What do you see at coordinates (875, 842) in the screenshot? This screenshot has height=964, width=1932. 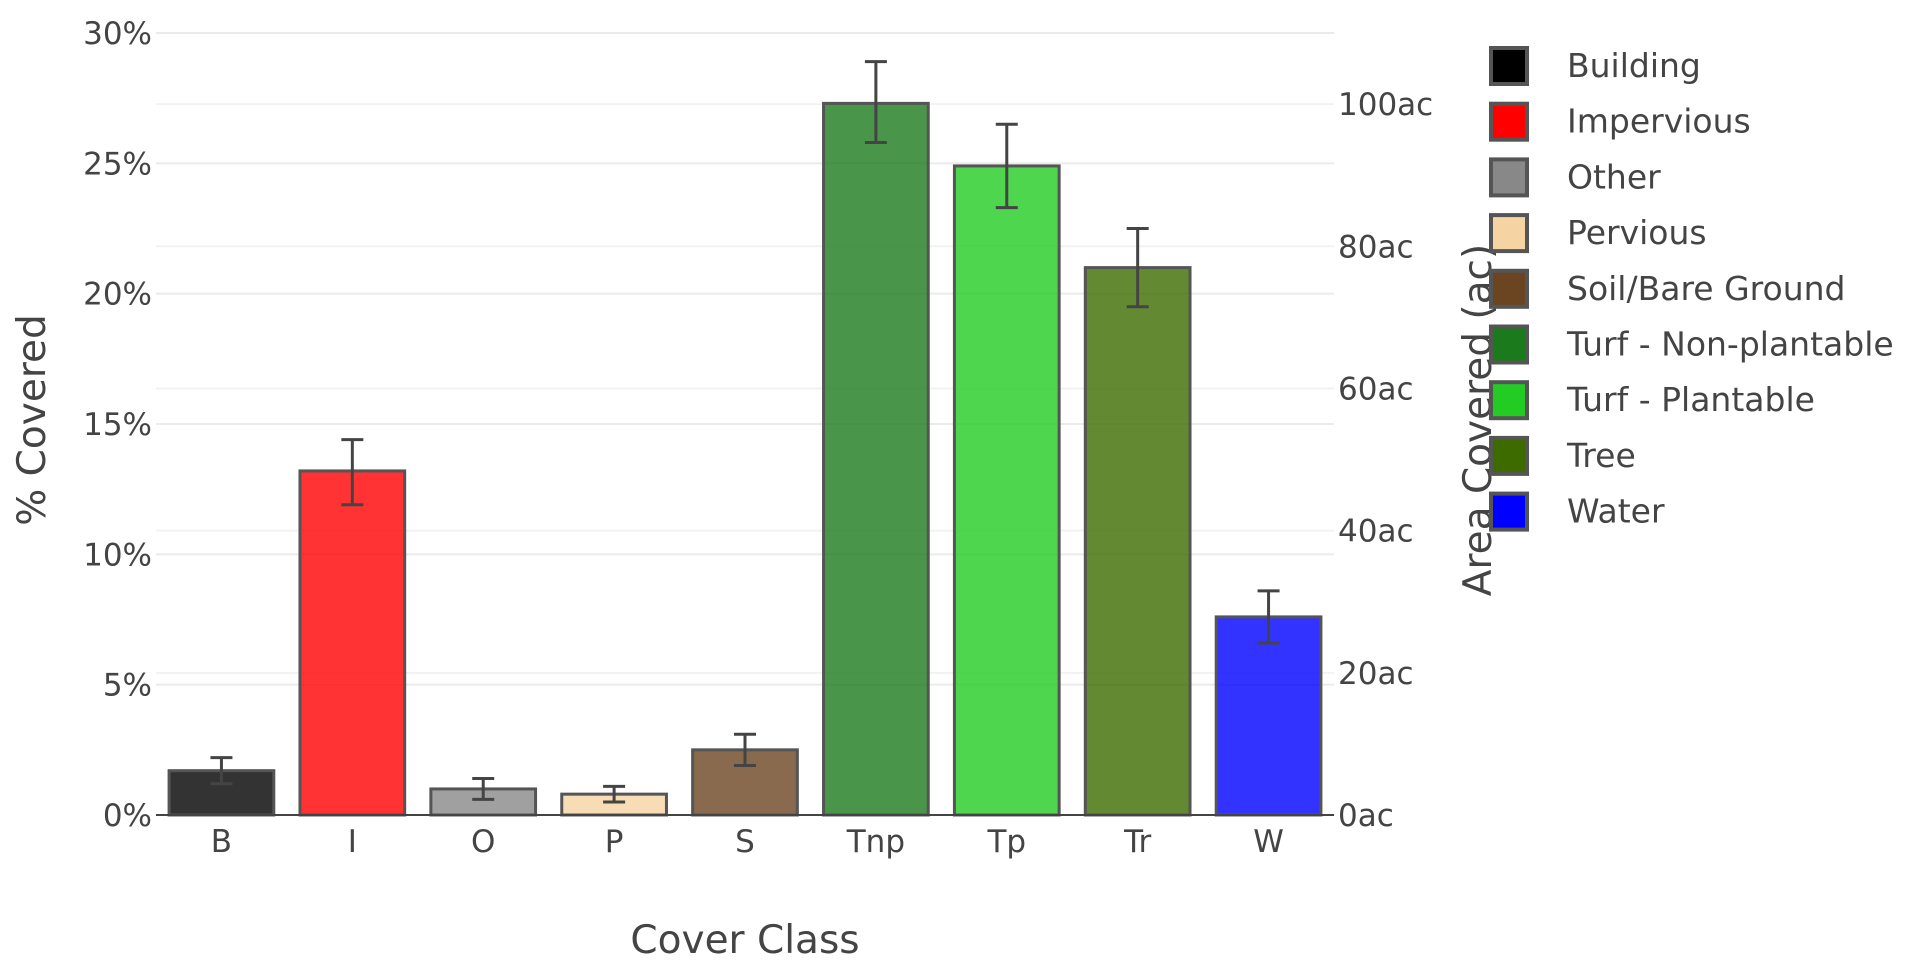 I see `x-tick-label: Tnp` at bounding box center [875, 842].